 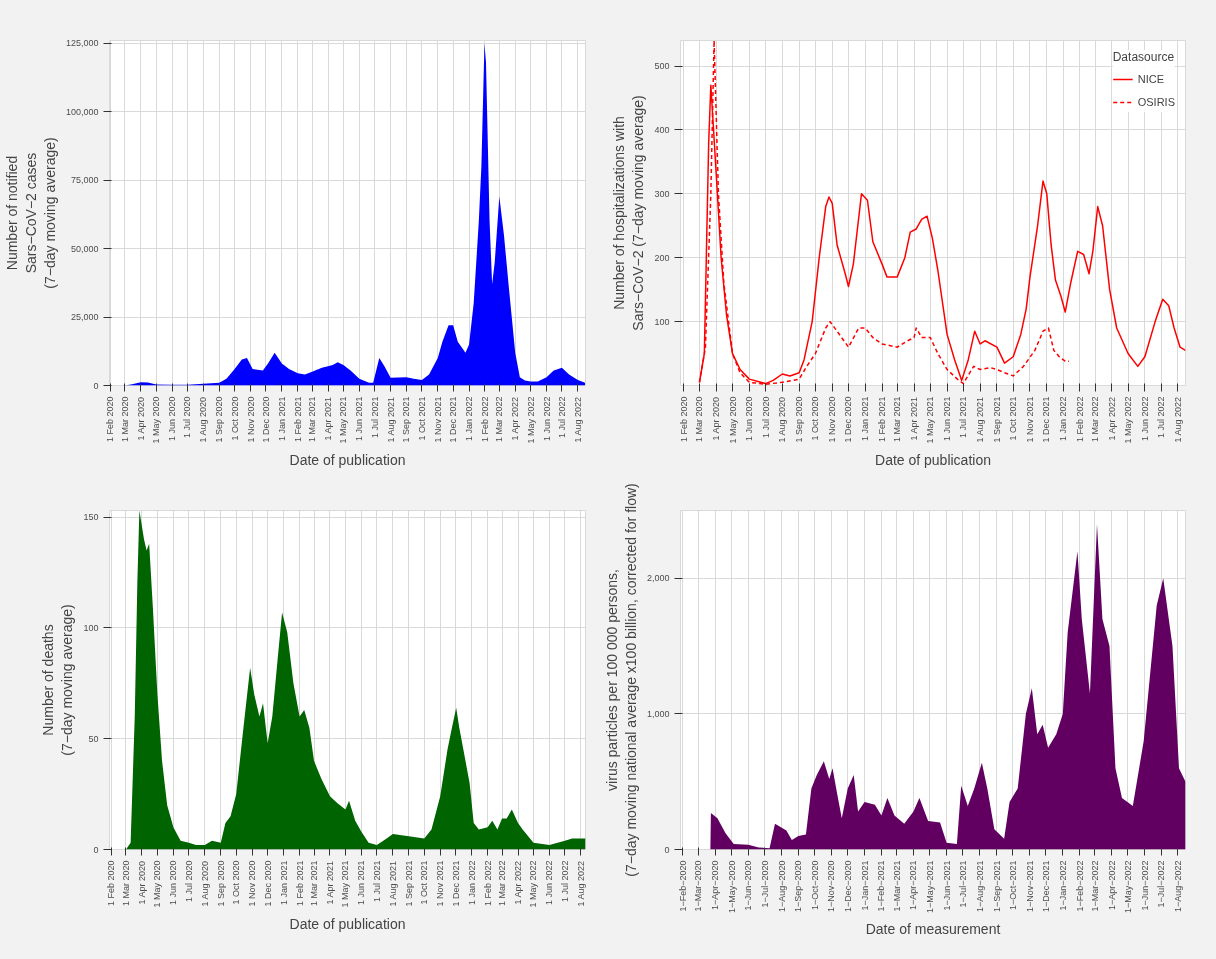 What do you see at coordinates (1045, 886) in the screenshot?
I see `x-tick-label: 1−Dec−2021` at bounding box center [1045, 886].